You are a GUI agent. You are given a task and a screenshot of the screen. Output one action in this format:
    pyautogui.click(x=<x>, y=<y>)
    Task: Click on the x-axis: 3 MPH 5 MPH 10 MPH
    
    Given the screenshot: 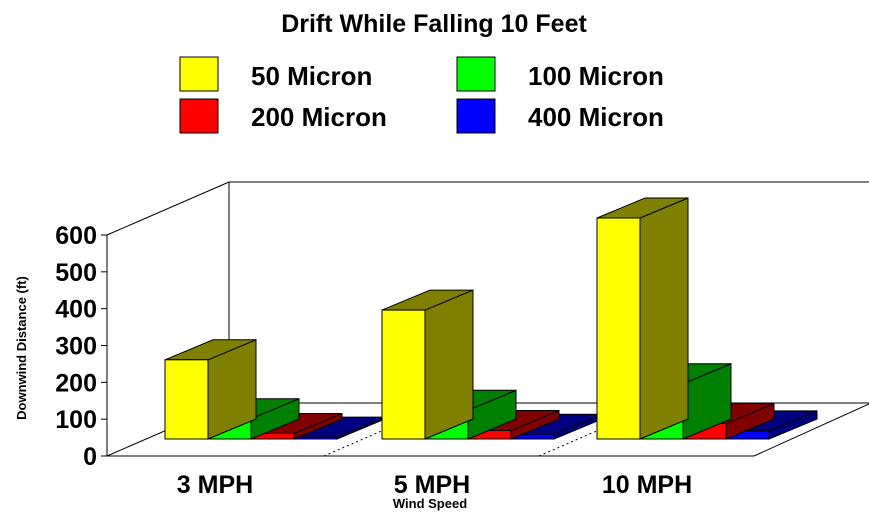 What is the action you would take?
    pyautogui.click(x=434, y=485)
    